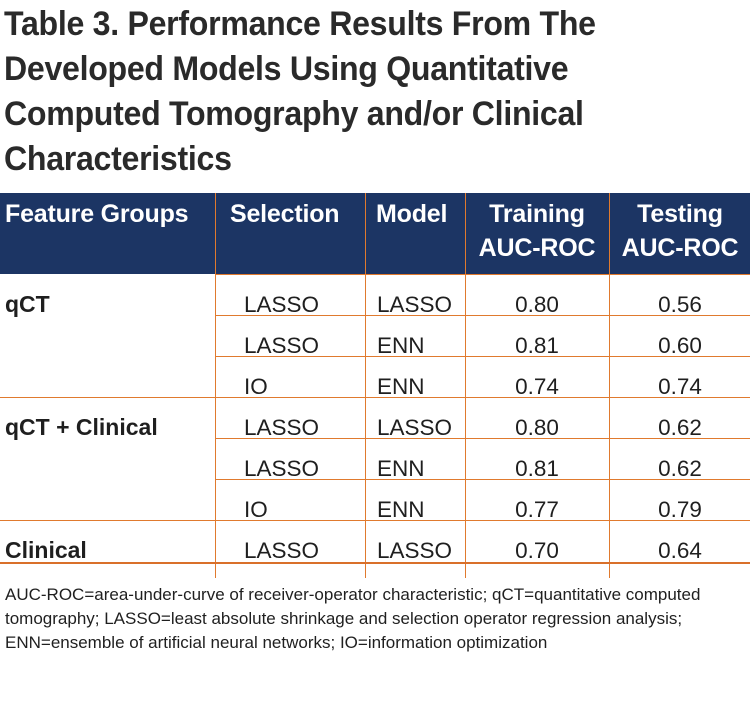  What do you see at coordinates (375, 468) in the screenshot?
I see `table-row: LASSO ENN 0.81 0.62` at bounding box center [375, 468].